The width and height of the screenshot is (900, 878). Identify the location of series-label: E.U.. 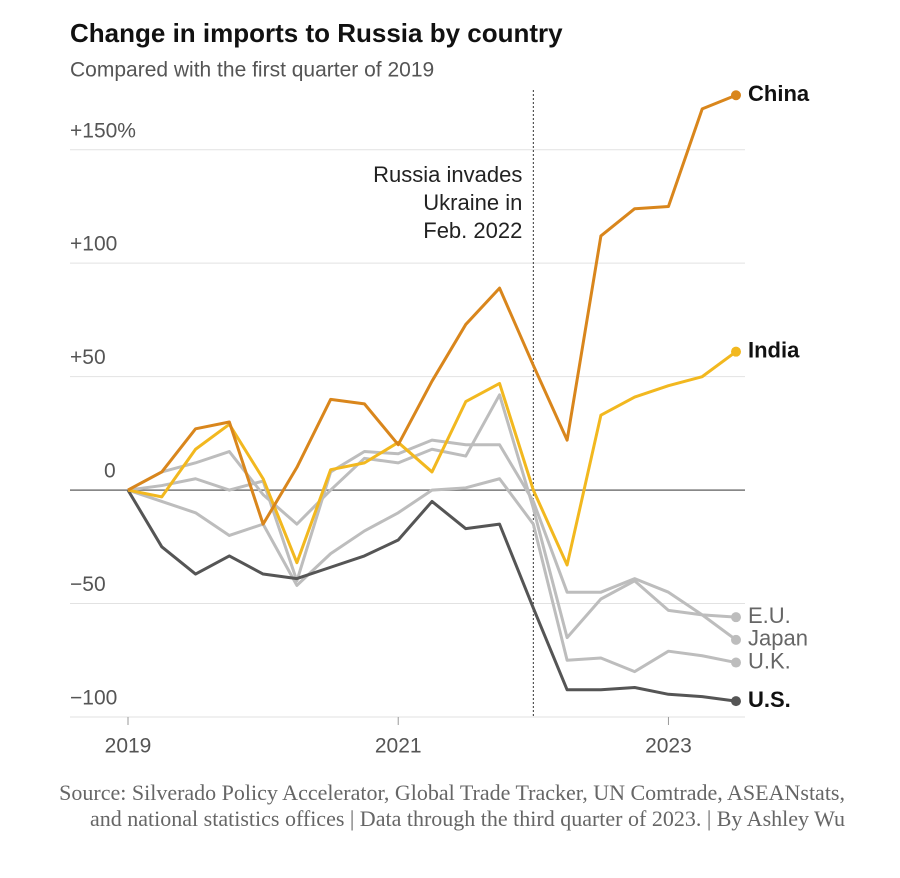
(769, 615).